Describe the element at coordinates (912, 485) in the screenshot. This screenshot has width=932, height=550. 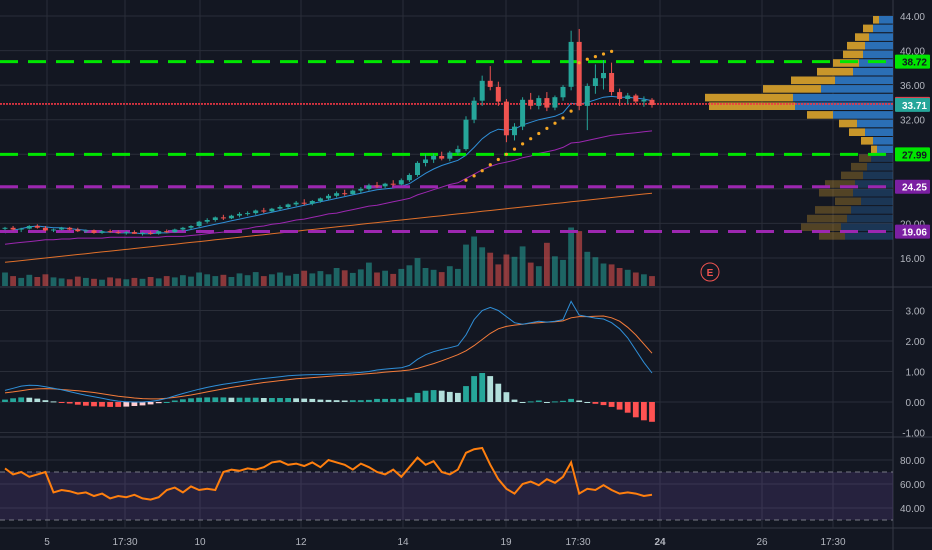
I see `rsi-tick-label: 60.00` at that location.